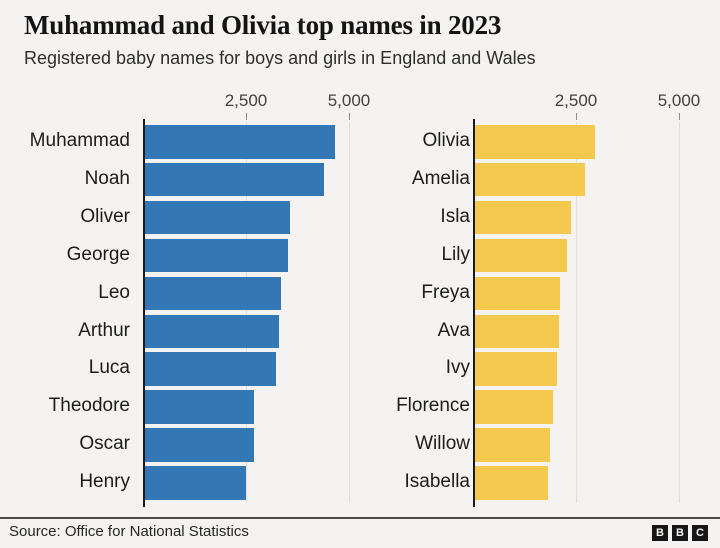 The image size is (720, 548). Describe the element at coordinates (700, 533) in the screenshot. I see `bbc-logo-block: C` at that location.